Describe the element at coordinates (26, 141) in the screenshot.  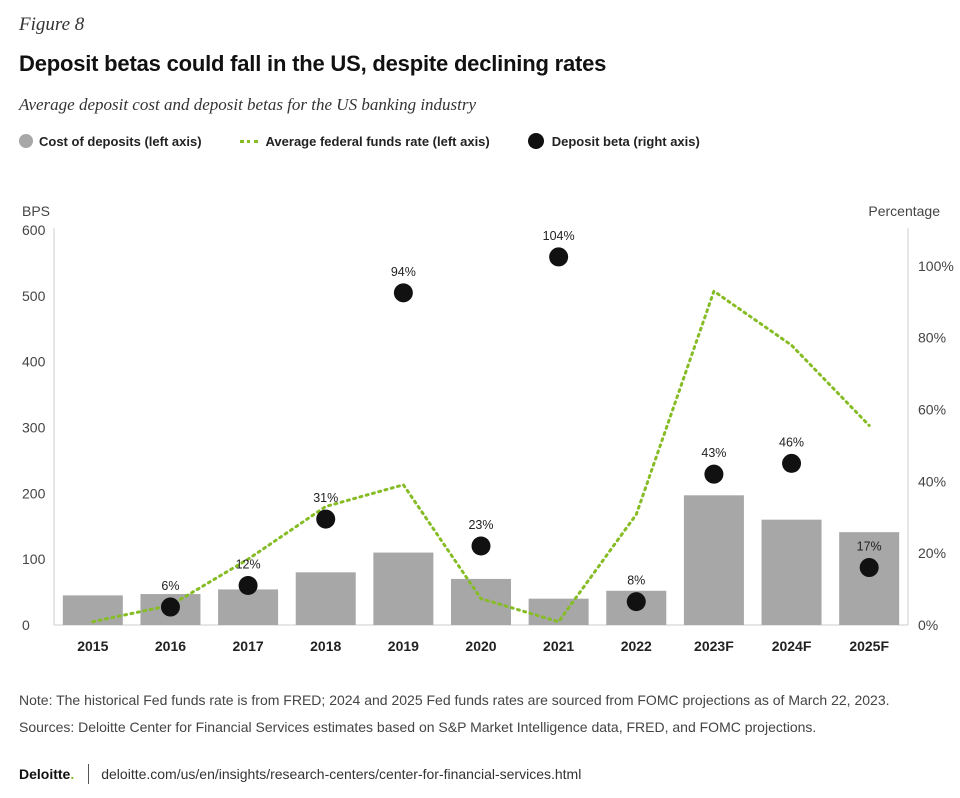
I see `legend-bar-swatch-icon` at that location.